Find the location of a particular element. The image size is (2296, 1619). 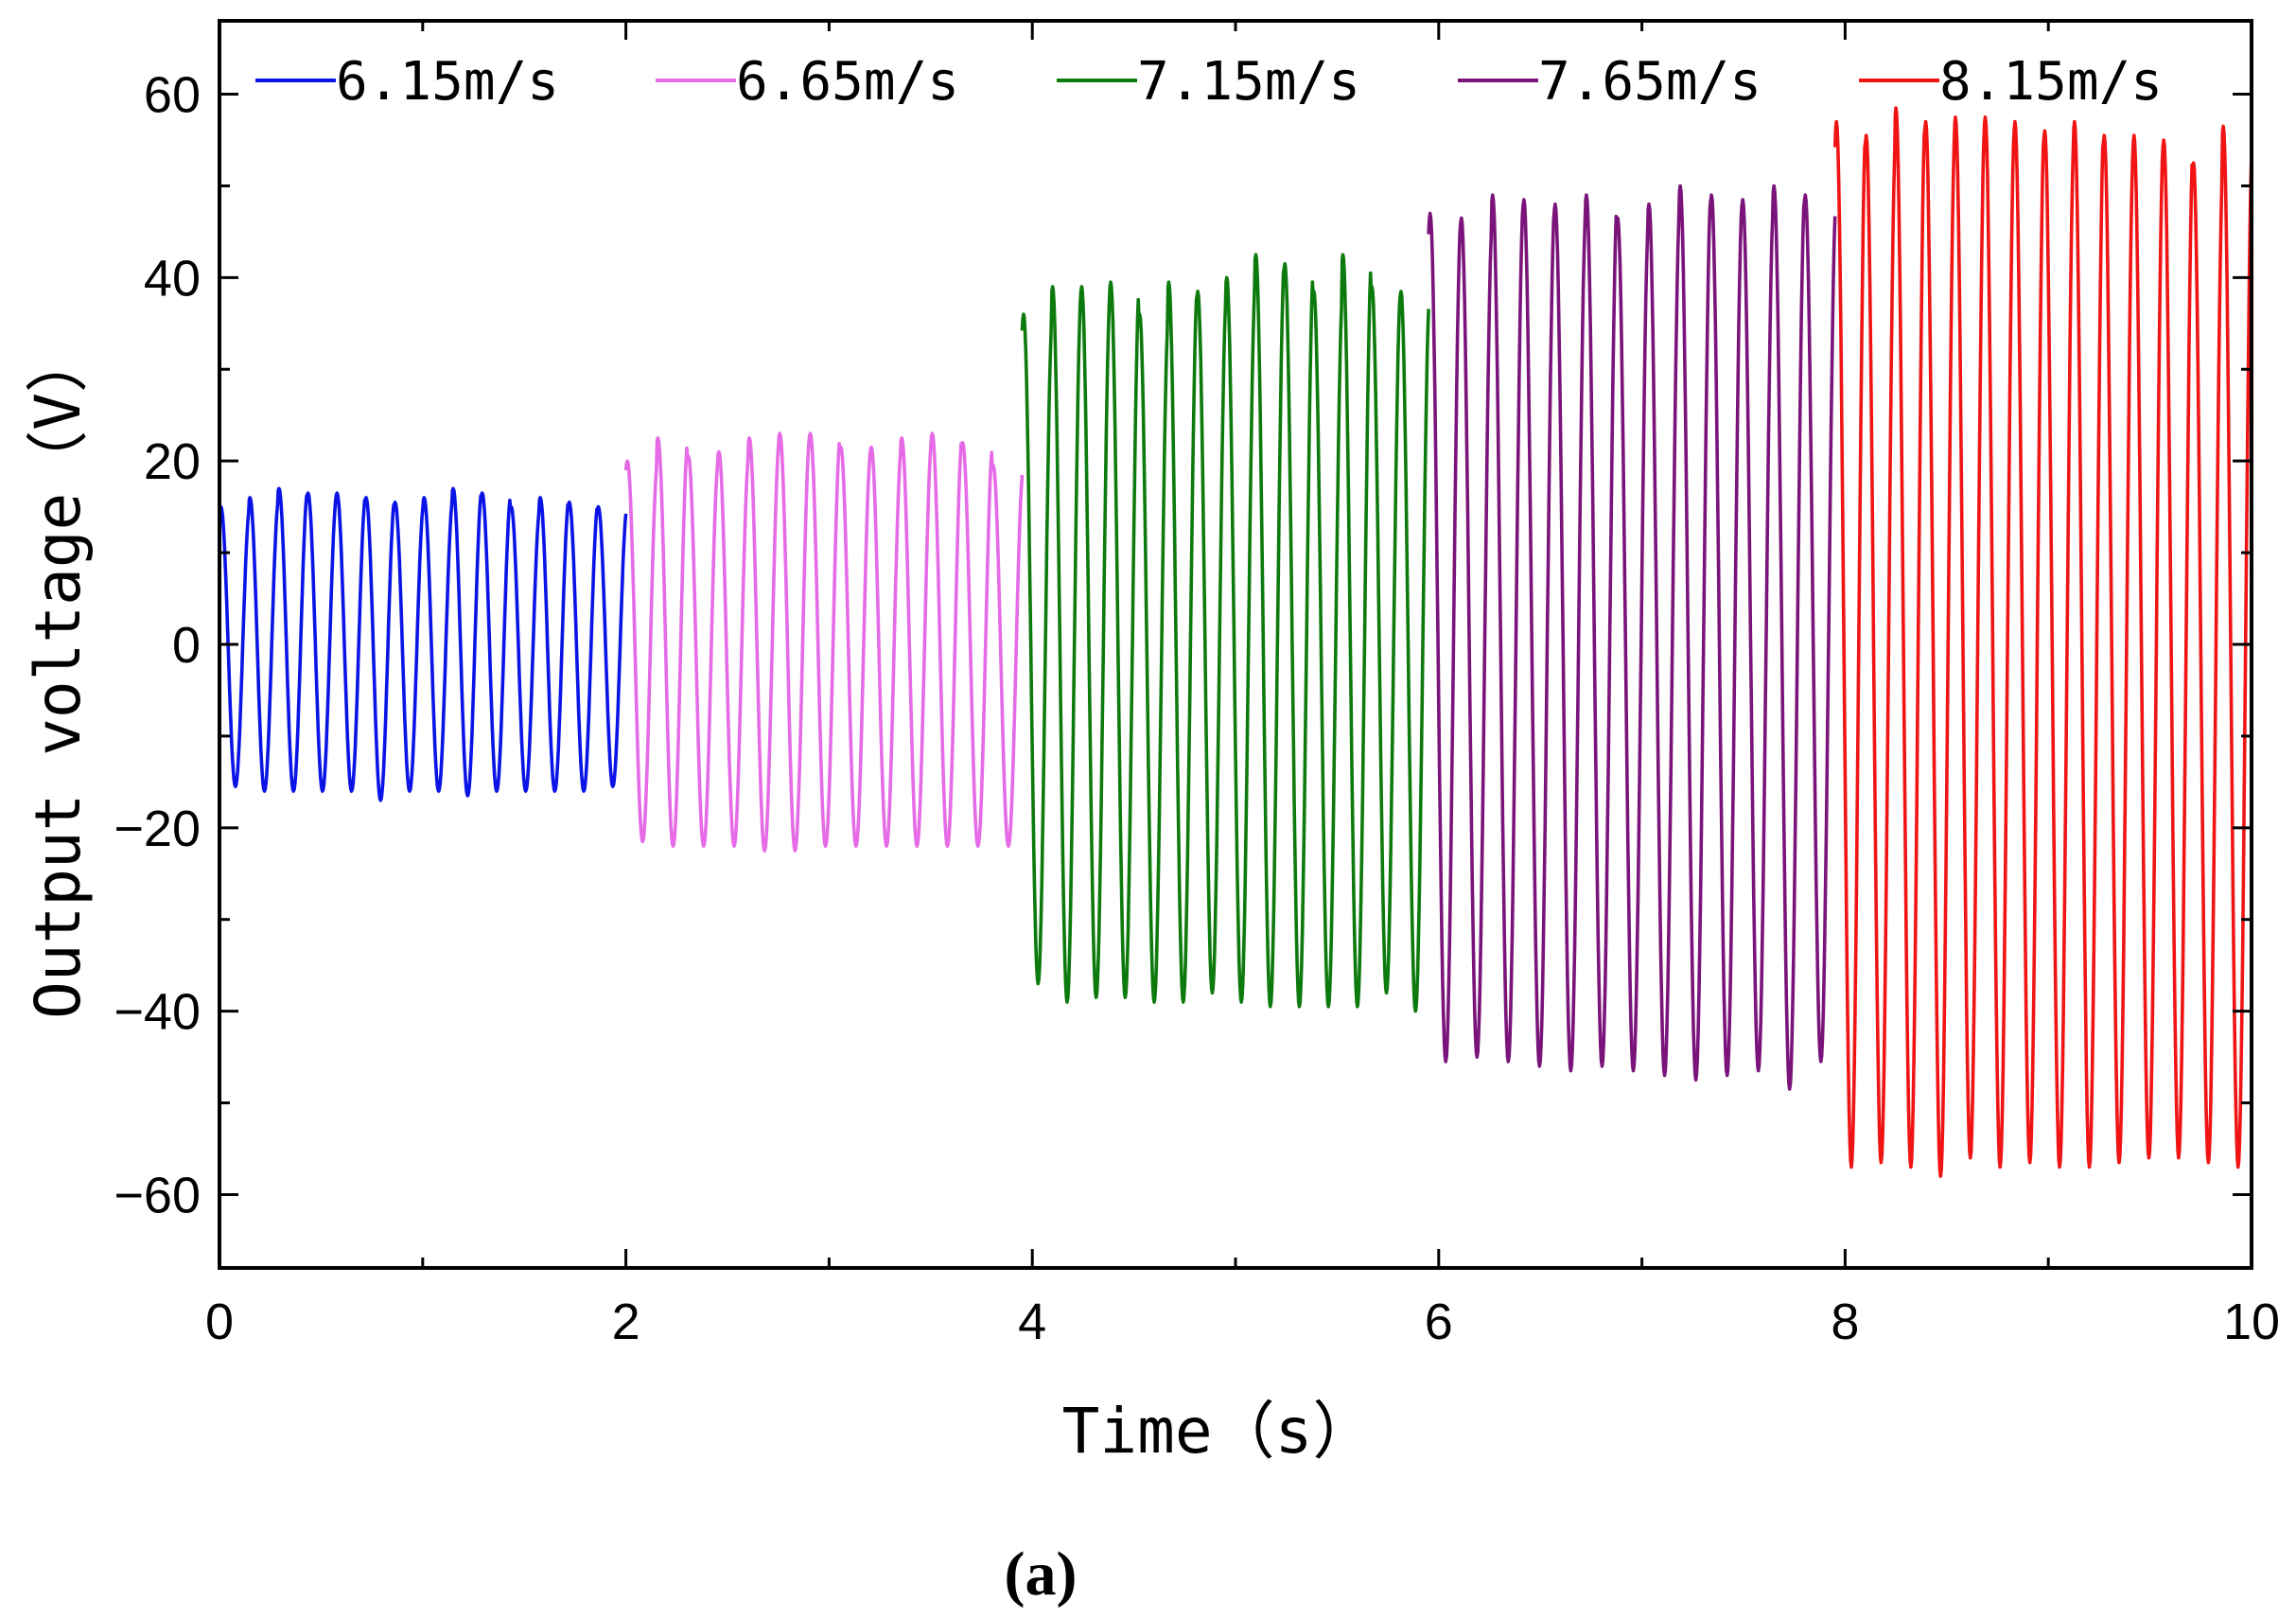

y-tick-label: −60 is located at coordinates (158, 1195).